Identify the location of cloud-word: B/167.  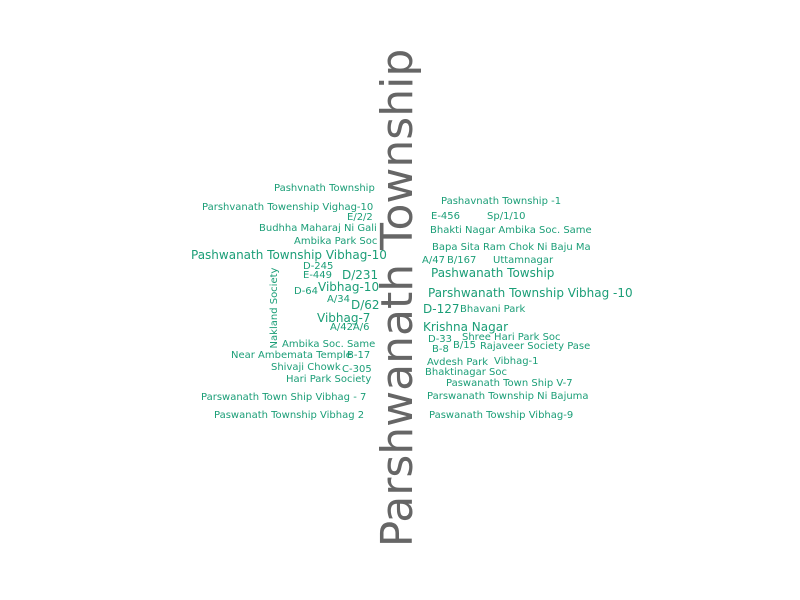
(462, 260).